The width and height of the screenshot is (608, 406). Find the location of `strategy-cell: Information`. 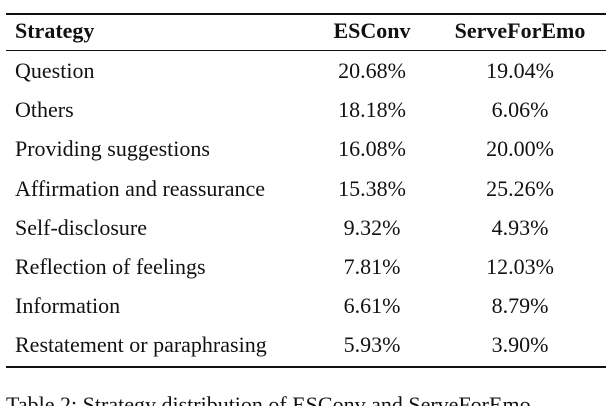

strategy-cell: Information is located at coordinates (68, 306).